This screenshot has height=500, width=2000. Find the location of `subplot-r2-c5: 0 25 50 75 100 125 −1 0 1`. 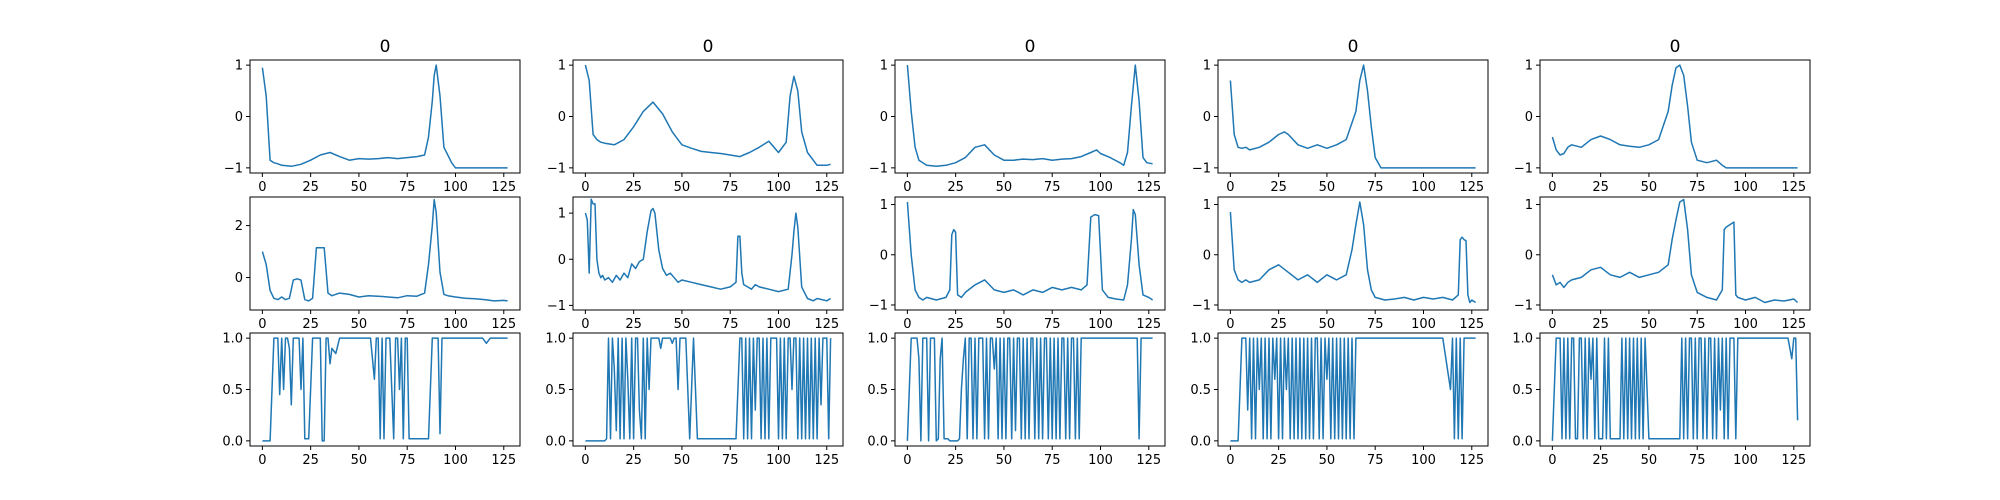

subplot-r2-c5: 0 25 50 75 100 125 −1 0 1 is located at coordinates (1662, 264).